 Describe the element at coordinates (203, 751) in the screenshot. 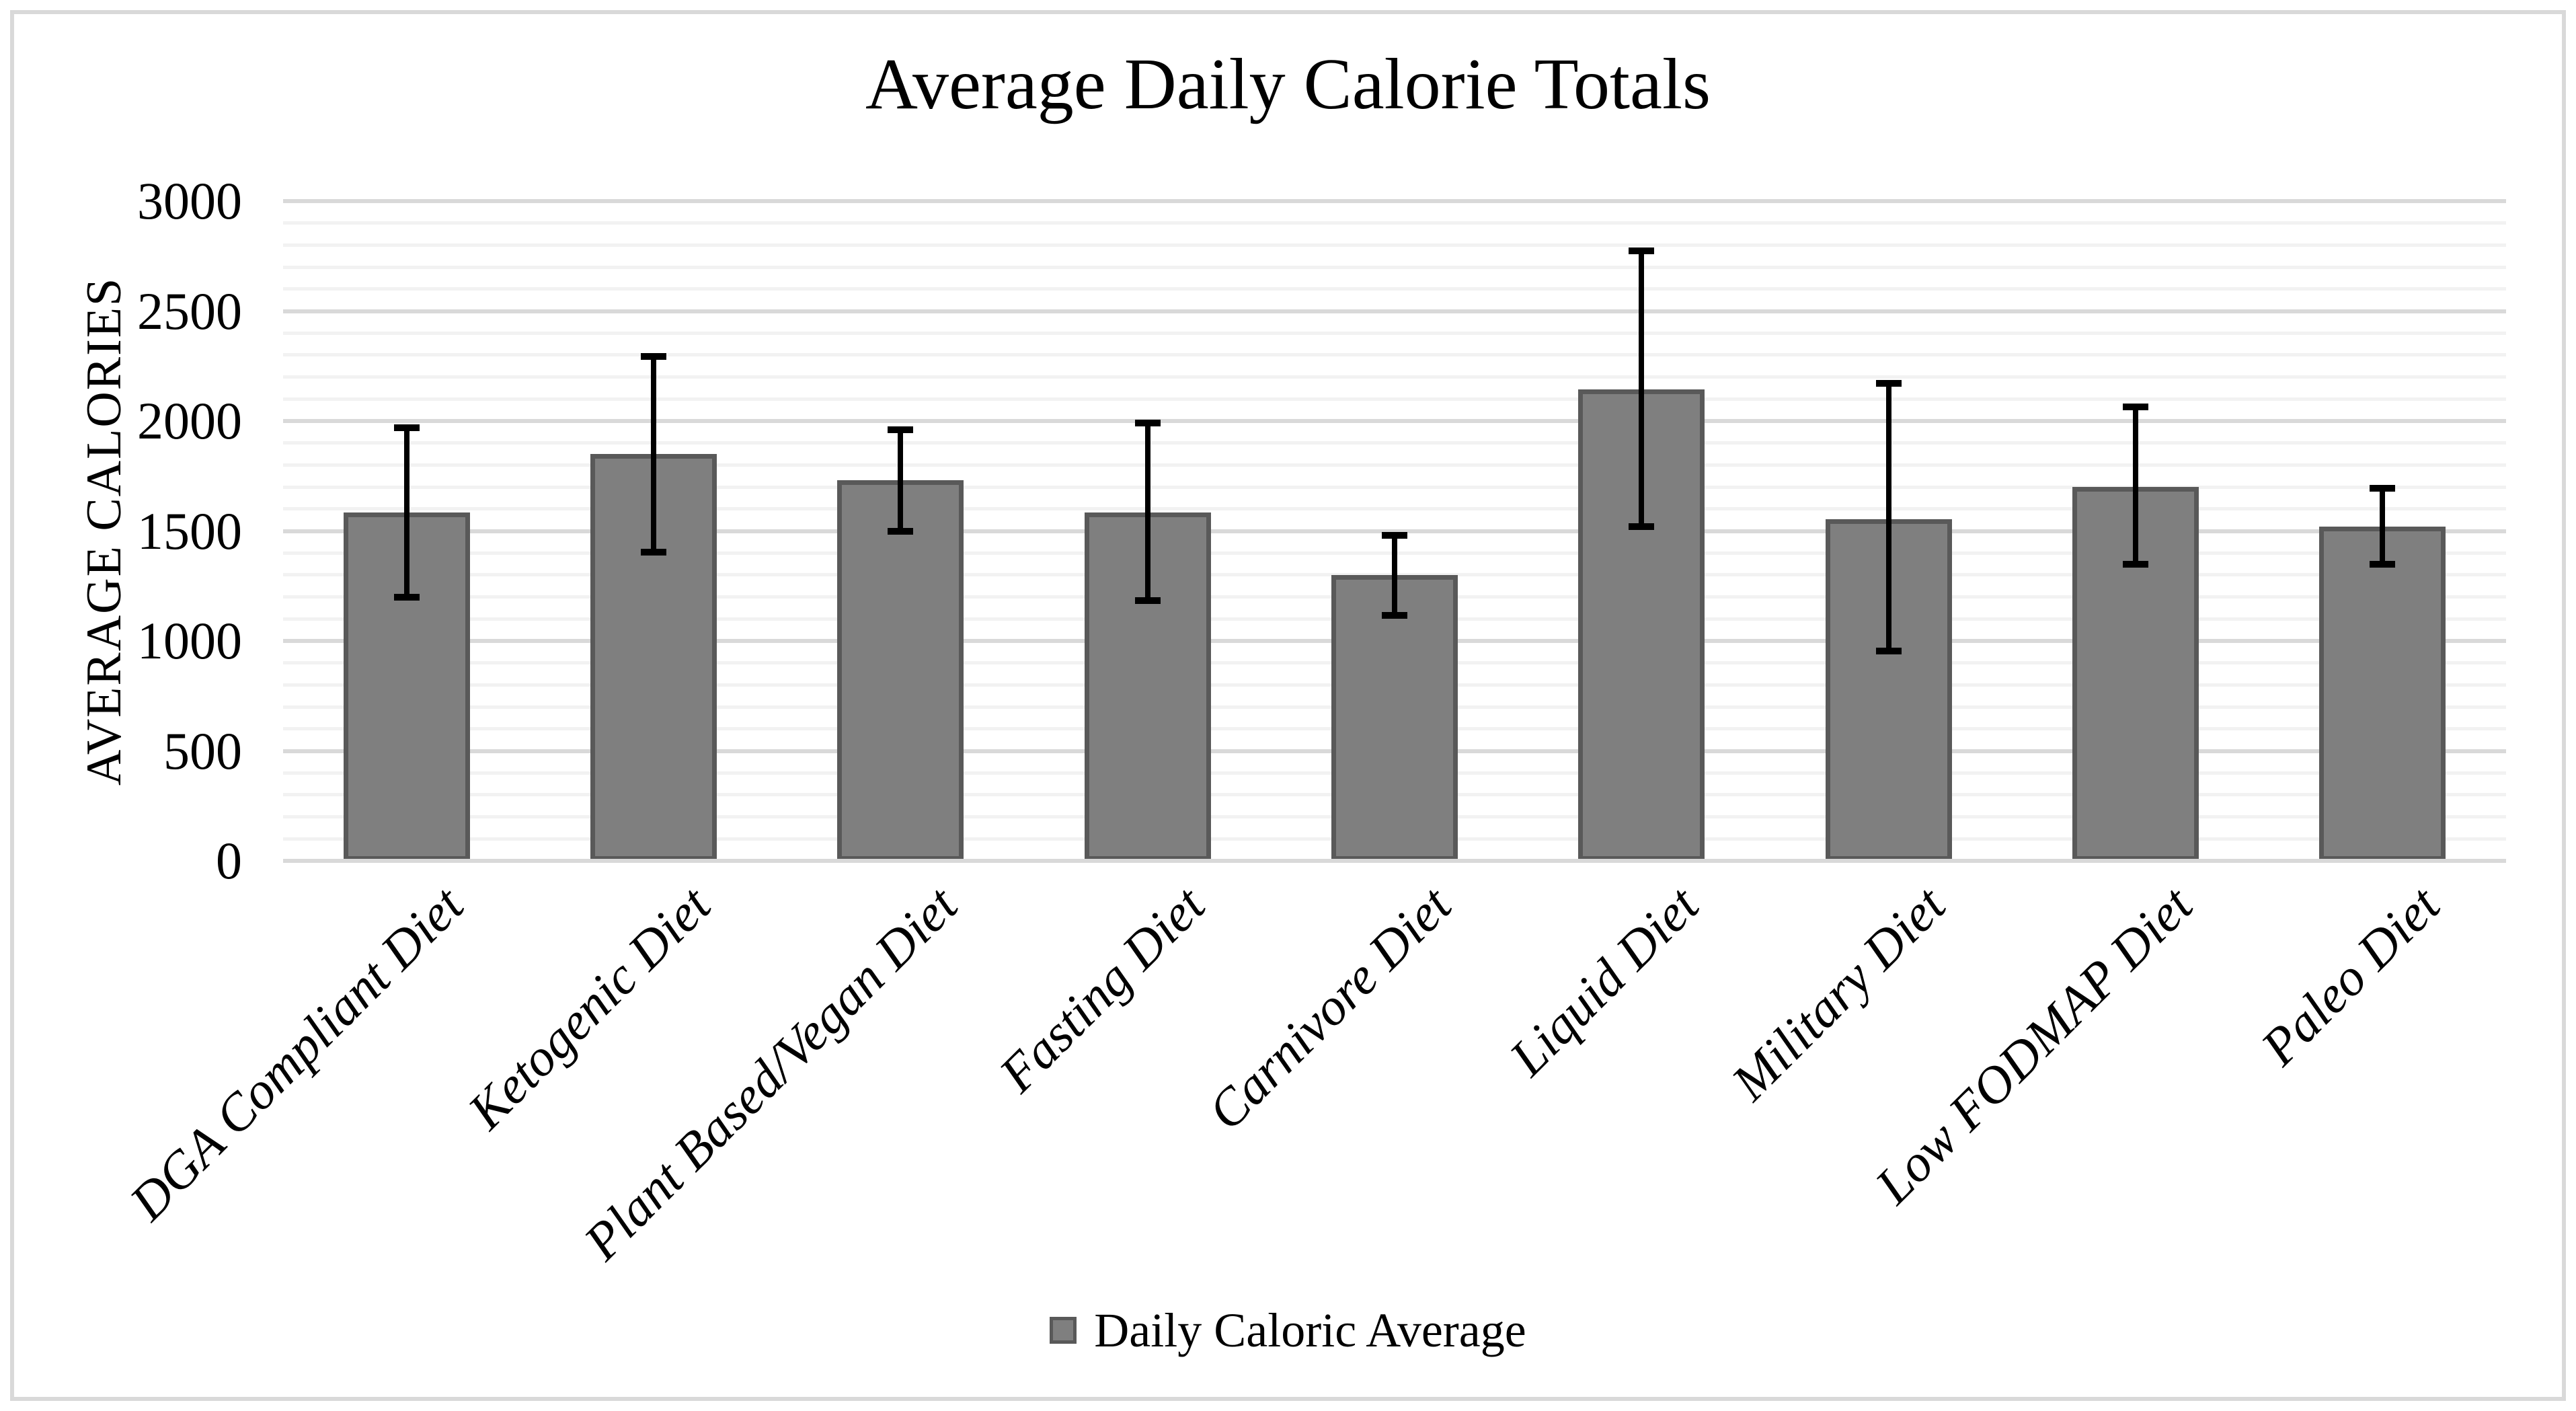

I see `y-tick-label: 500` at that location.